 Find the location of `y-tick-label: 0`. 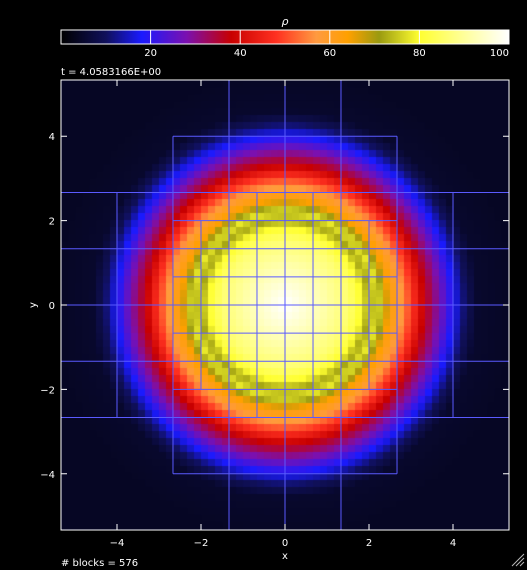

y-tick-label: 0 is located at coordinates (52, 306).